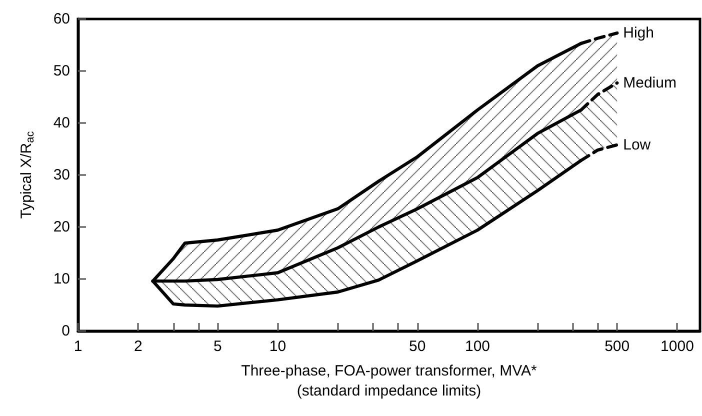 This screenshot has height=416, width=702. What do you see at coordinates (61, 227) in the screenshot?
I see `y-tick-label: 20` at bounding box center [61, 227].